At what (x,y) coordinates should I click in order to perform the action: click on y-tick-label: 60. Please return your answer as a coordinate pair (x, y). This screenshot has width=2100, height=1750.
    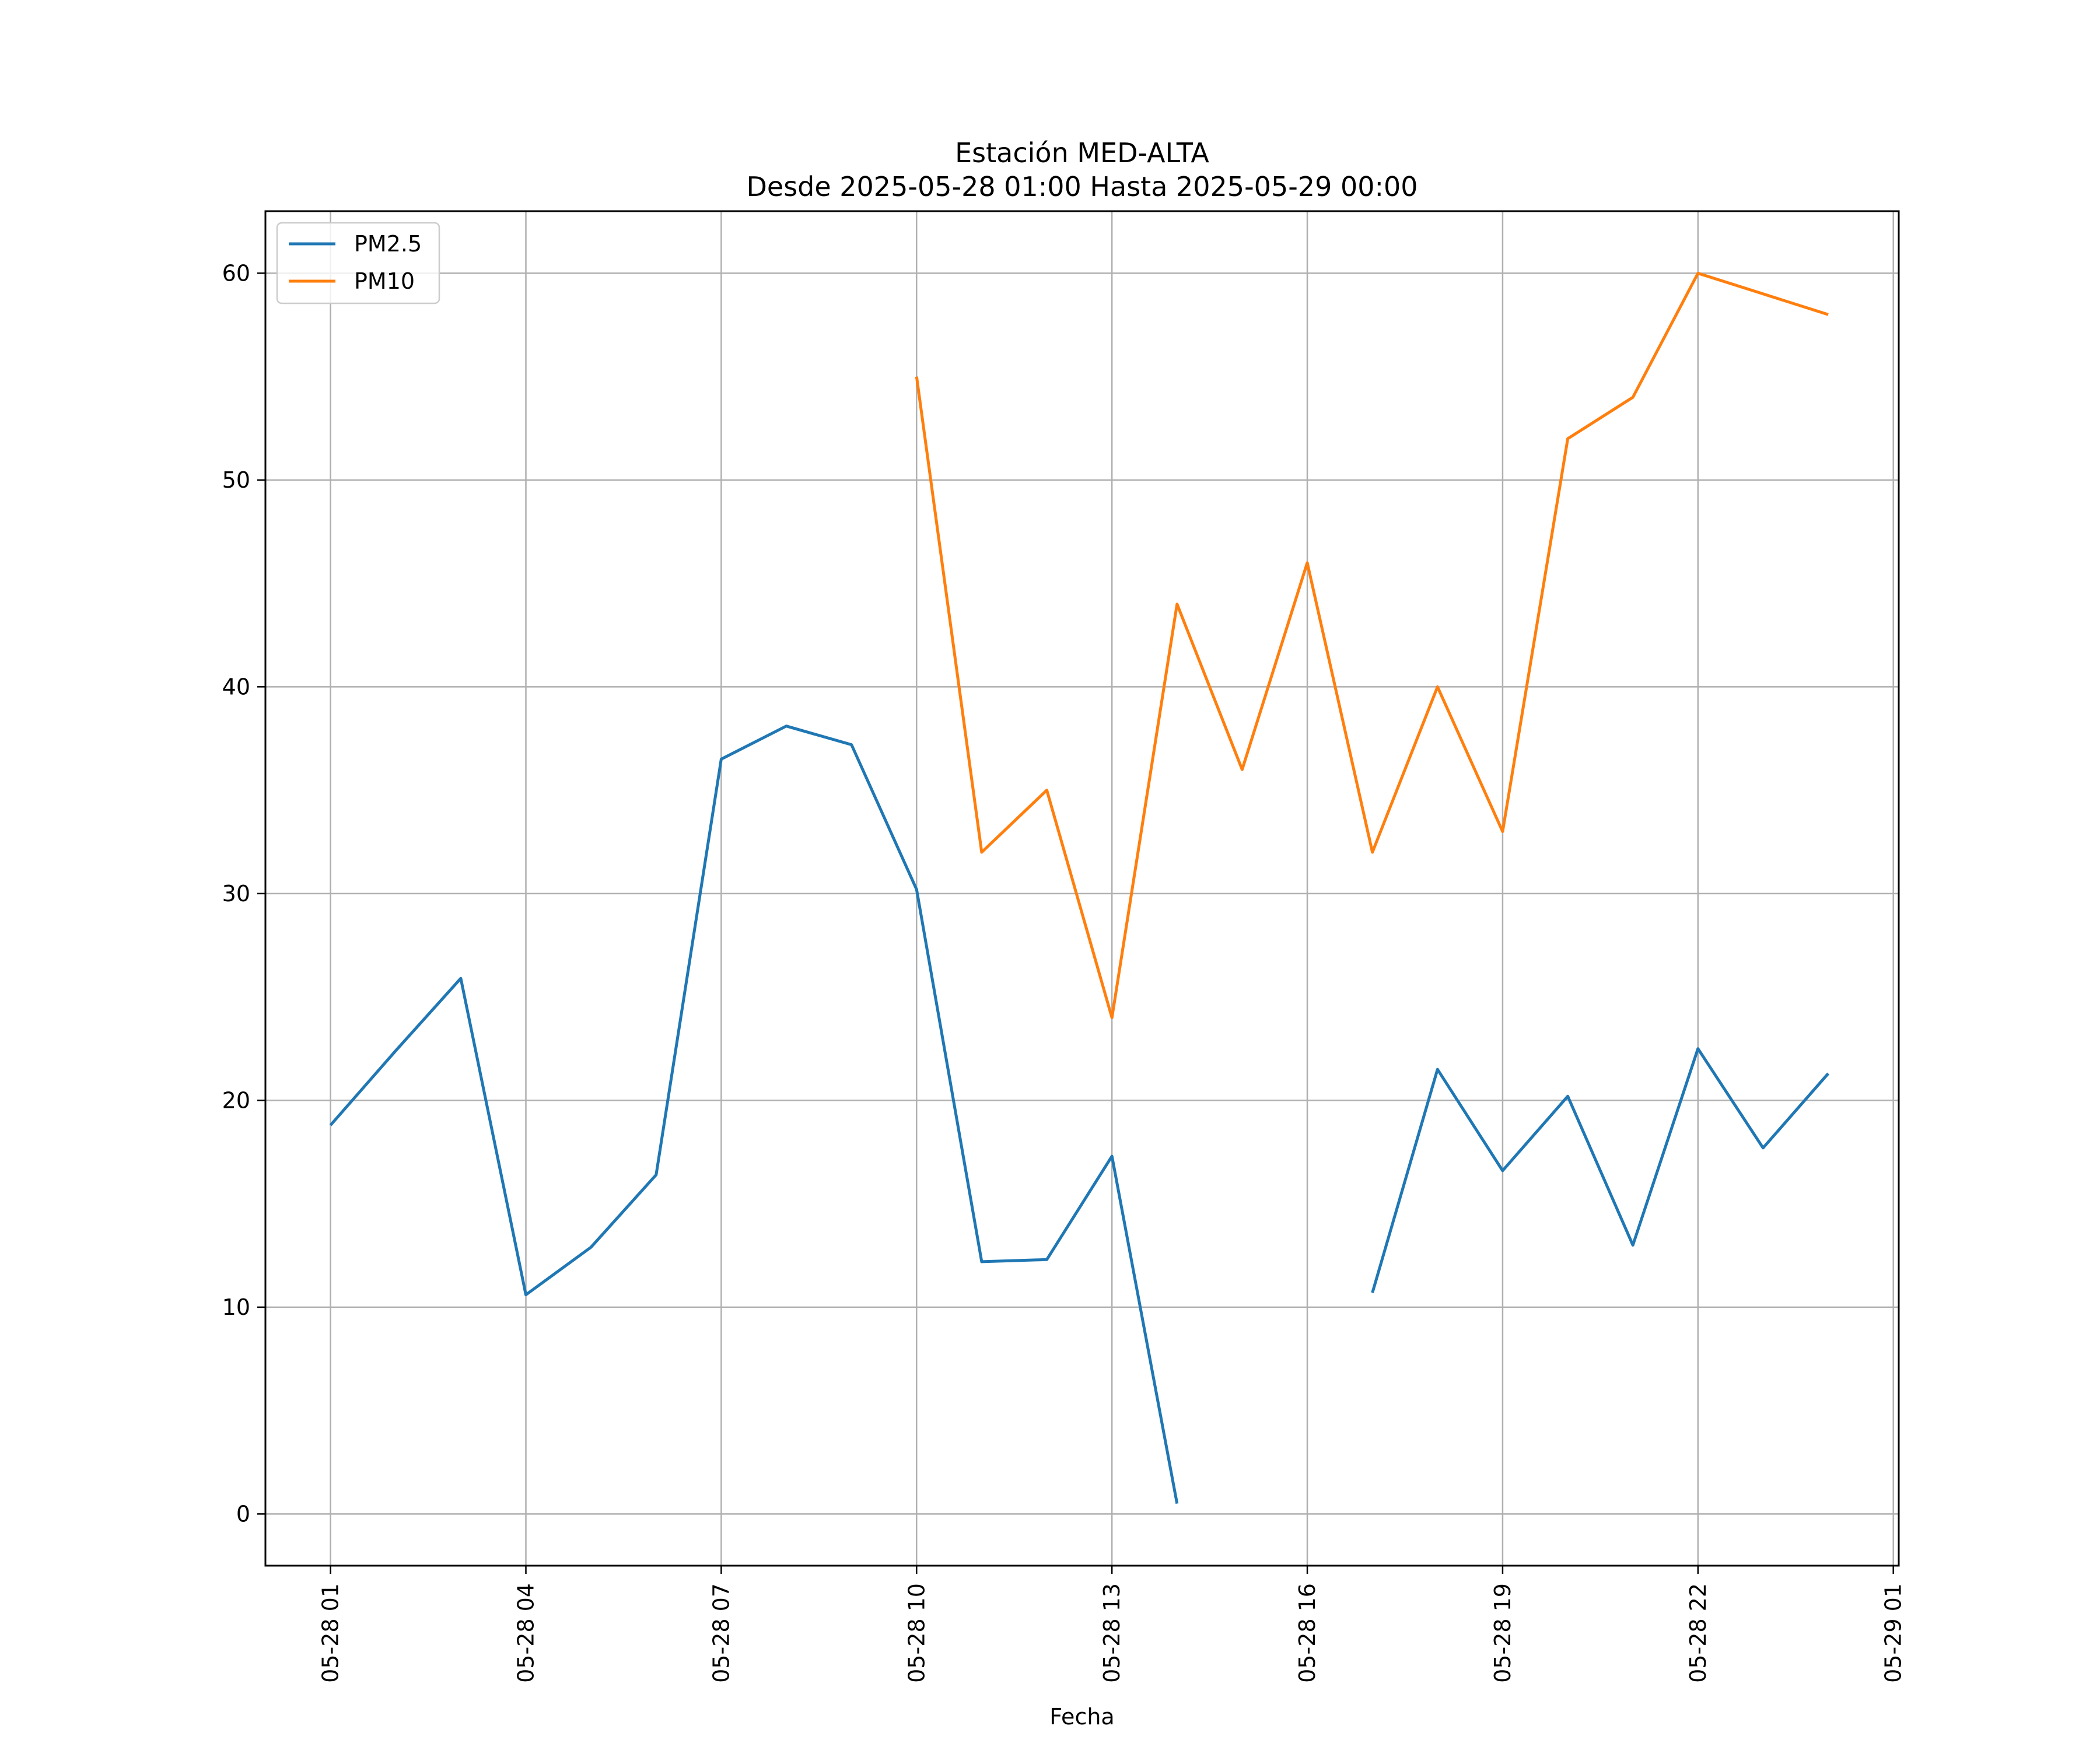
    Looking at the image, I should click on (236, 273).